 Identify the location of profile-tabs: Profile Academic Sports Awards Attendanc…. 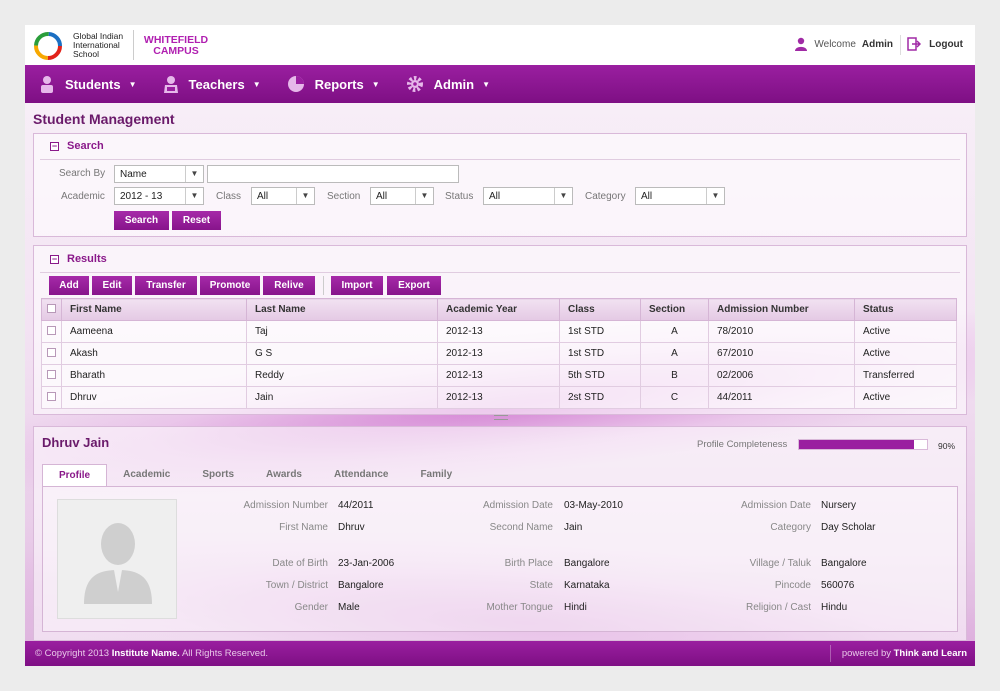
(255, 475).